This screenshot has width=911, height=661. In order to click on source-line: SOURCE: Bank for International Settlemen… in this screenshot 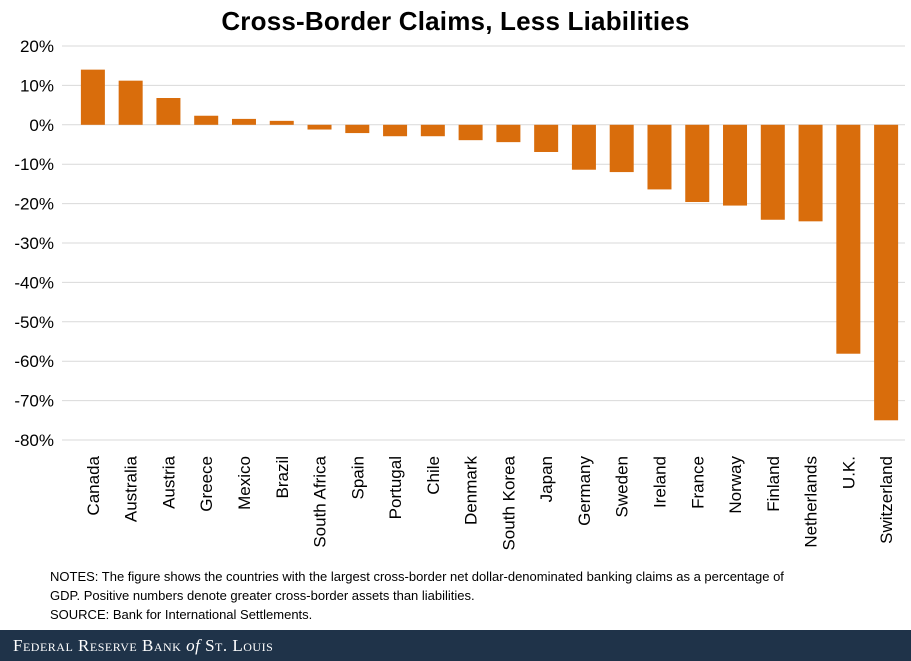, I will do `click(181, 614)`.